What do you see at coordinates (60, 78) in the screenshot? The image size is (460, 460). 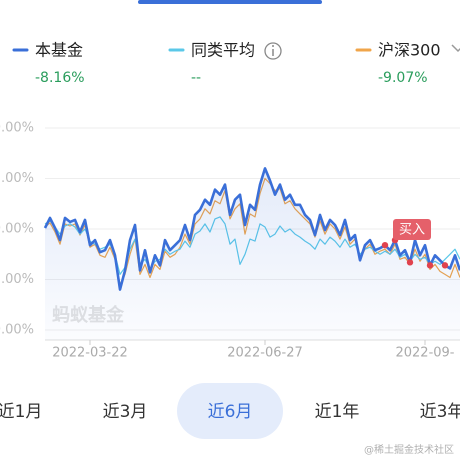 I see `legend-value: -8.16%` at bounding box center [60, 78].